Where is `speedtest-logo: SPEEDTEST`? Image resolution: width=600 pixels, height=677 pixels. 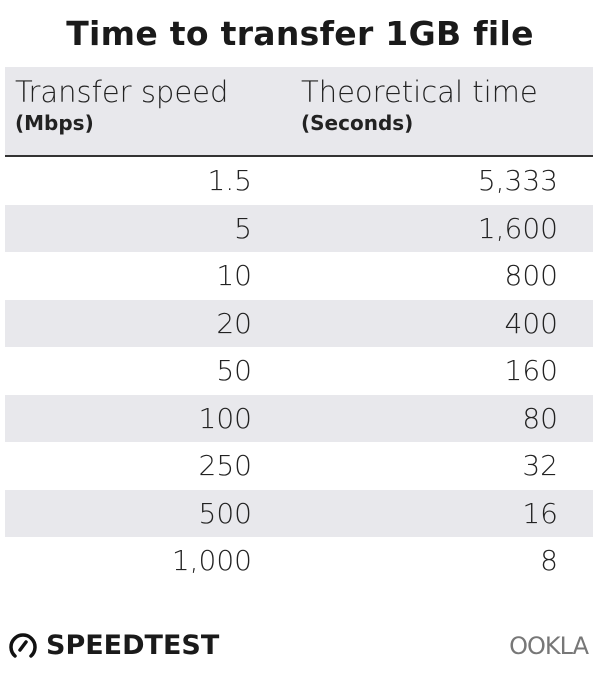
speedtest-logo: SPEEDTEST is located at coordinates (113, 645).